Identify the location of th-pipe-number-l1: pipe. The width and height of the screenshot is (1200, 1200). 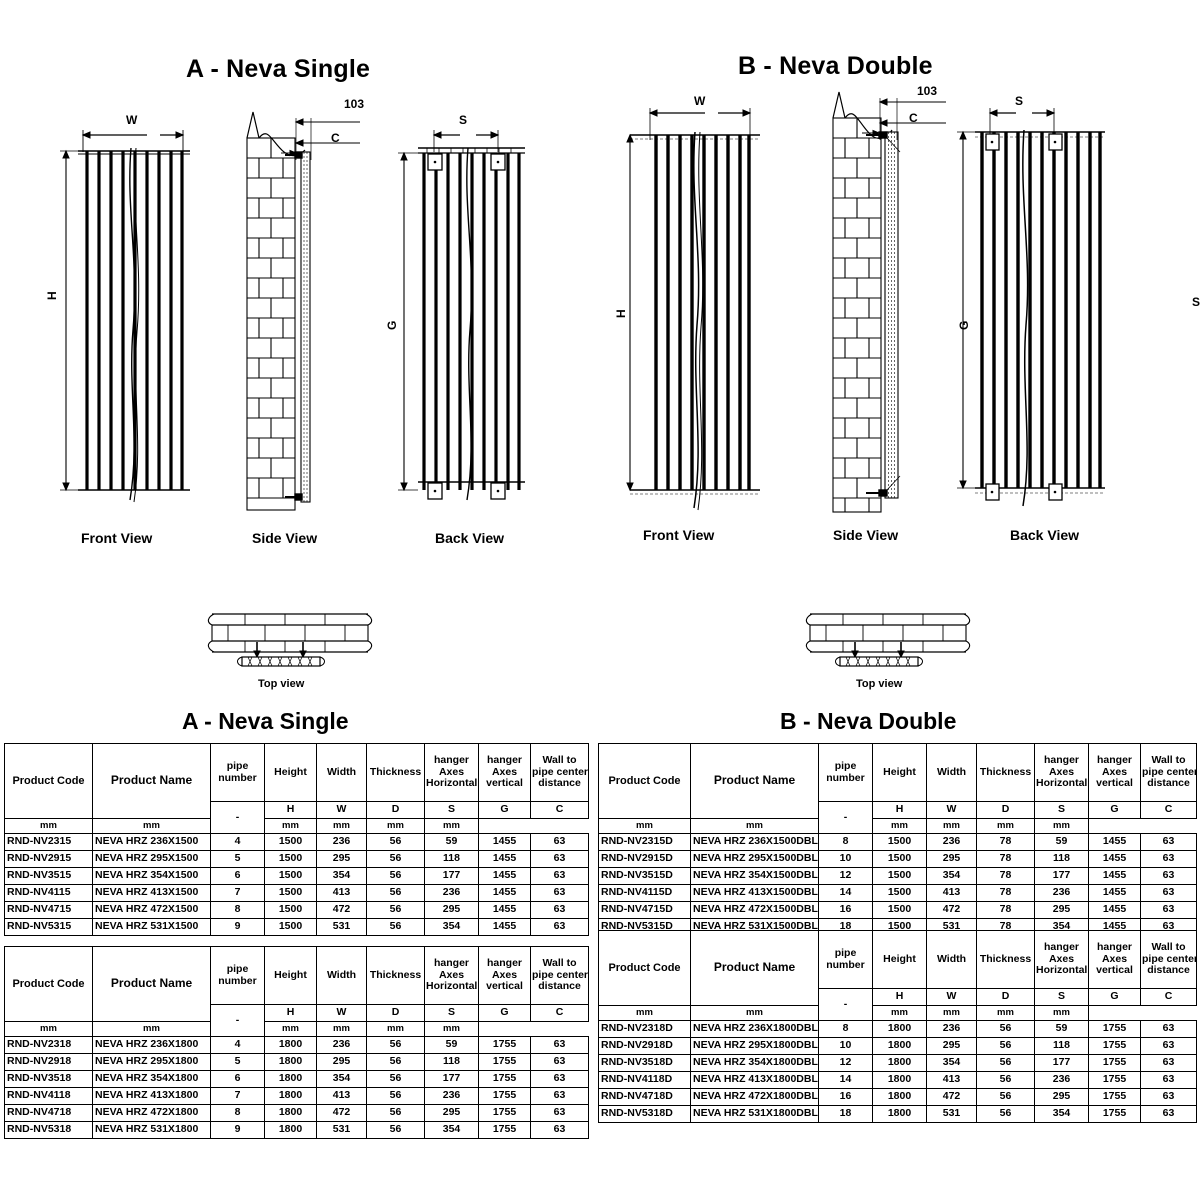
(237, 968).